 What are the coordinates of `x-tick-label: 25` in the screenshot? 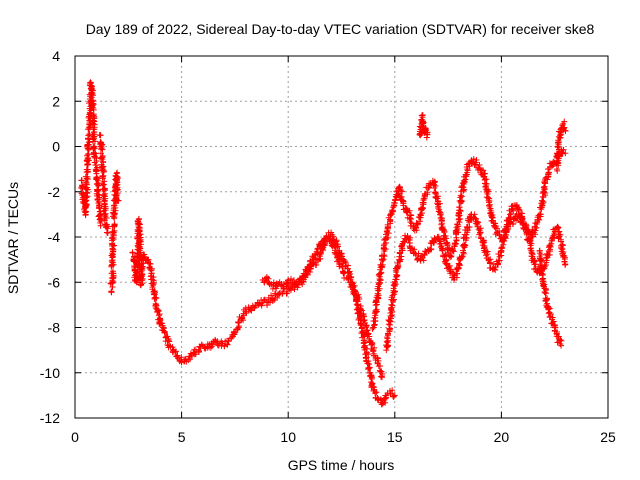 It's located at (608, 437).